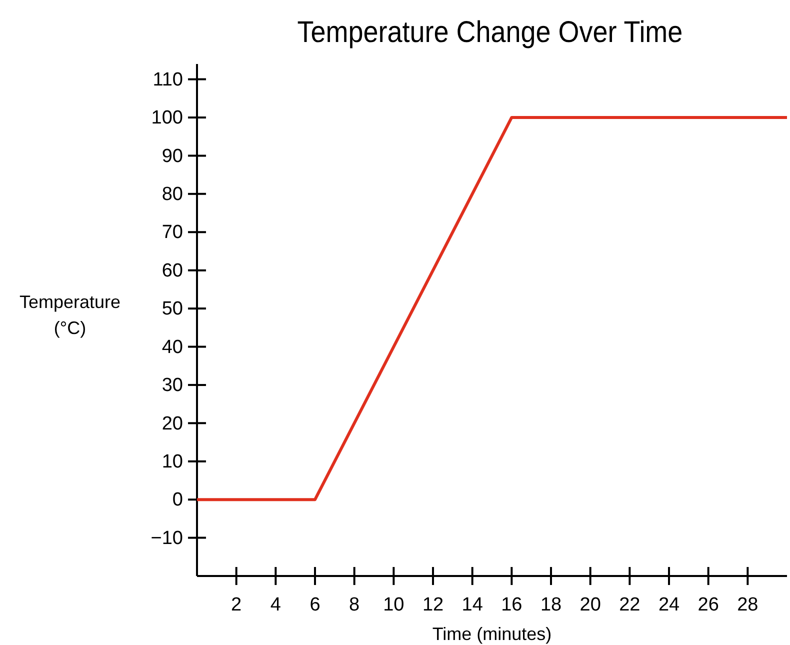 This screenshot has width=790, height=645. Describe the element at coordinates (590, 605) in the screenshot. I see `x-tick-label: 20` at that location.